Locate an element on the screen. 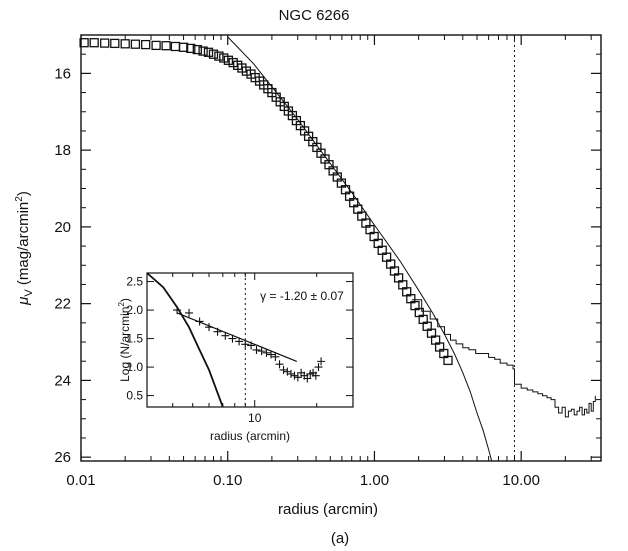 The image size is (628, 551). chart-title: NGC 6266 is located at coordinates (314, 15).